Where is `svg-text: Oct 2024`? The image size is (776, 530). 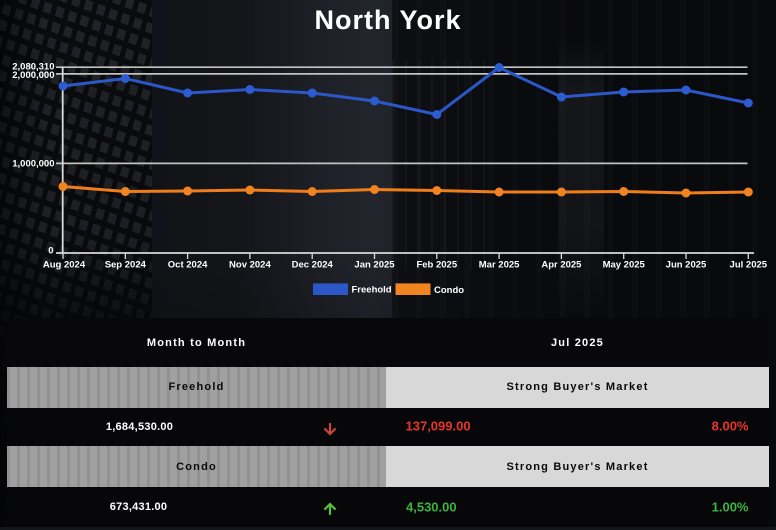 svg-text: Oct 2024 is located at coordinates (188, 265).